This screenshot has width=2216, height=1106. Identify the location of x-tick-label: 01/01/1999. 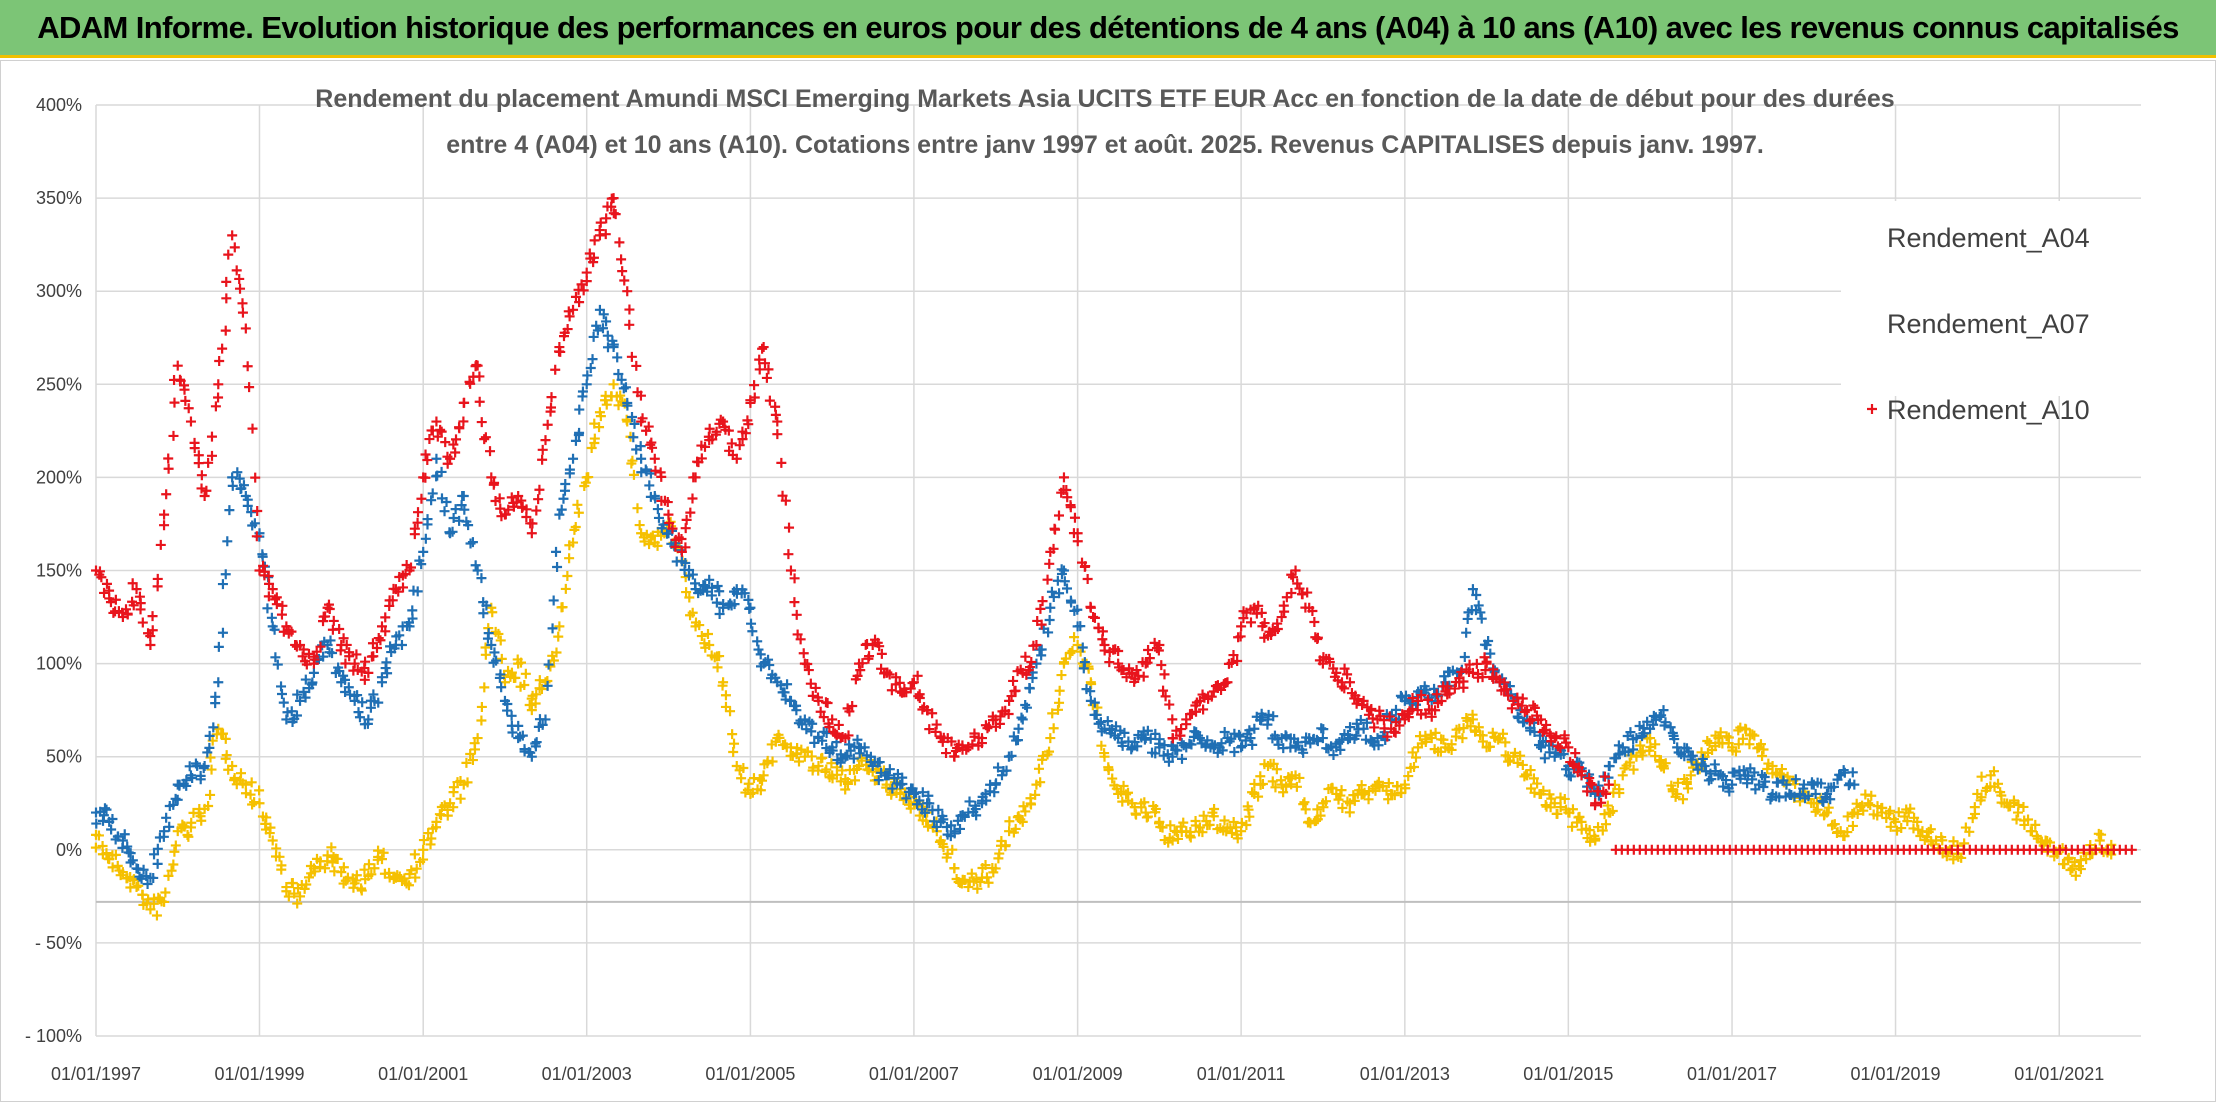
(259, 1074).